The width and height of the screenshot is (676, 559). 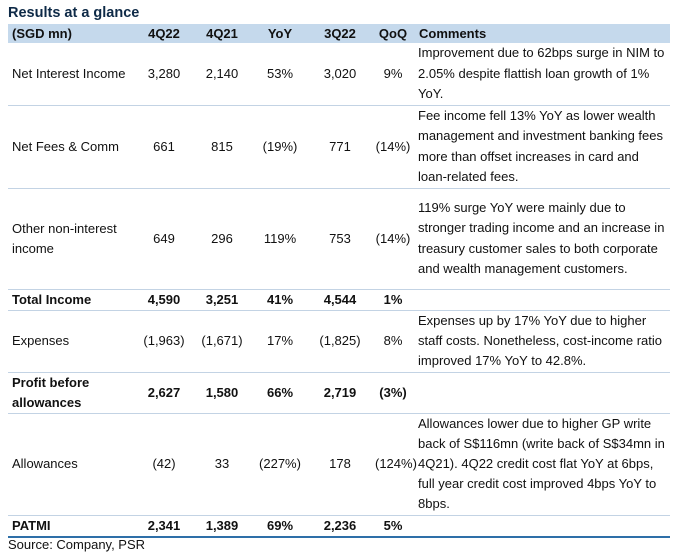 I want to click on cell-4q21: 296, so click(x=222, y=239).